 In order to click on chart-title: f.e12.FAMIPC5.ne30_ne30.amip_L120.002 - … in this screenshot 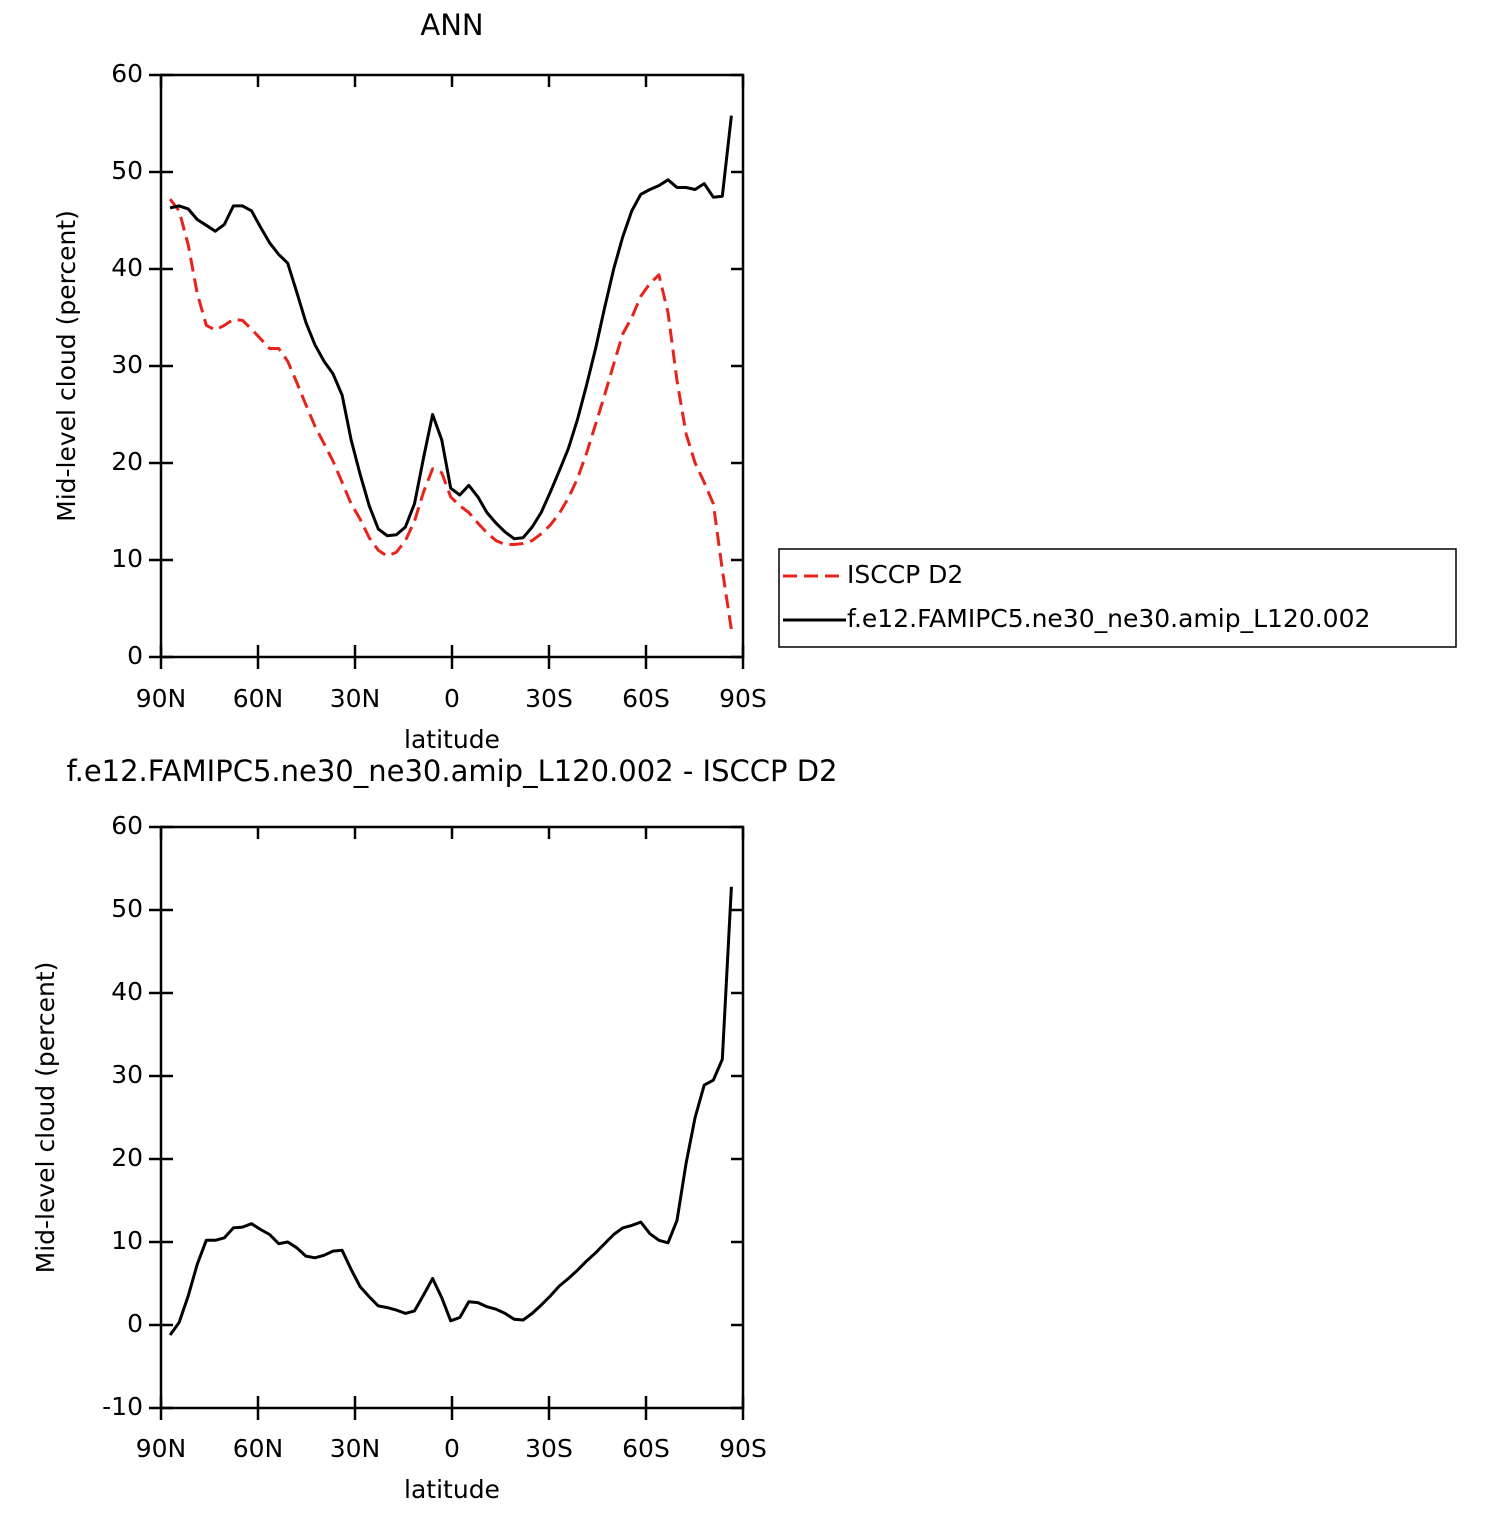, I will do `click(452, 771)`.